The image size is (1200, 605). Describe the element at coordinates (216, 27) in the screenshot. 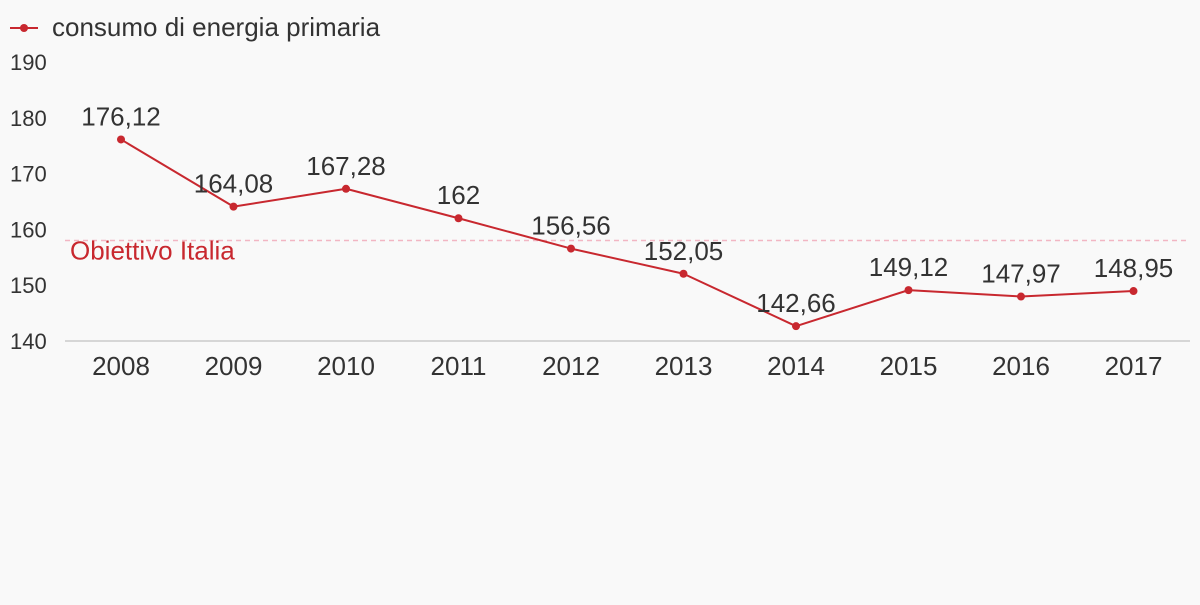

I see `legend-label: consumo di energia primaria` at that location.